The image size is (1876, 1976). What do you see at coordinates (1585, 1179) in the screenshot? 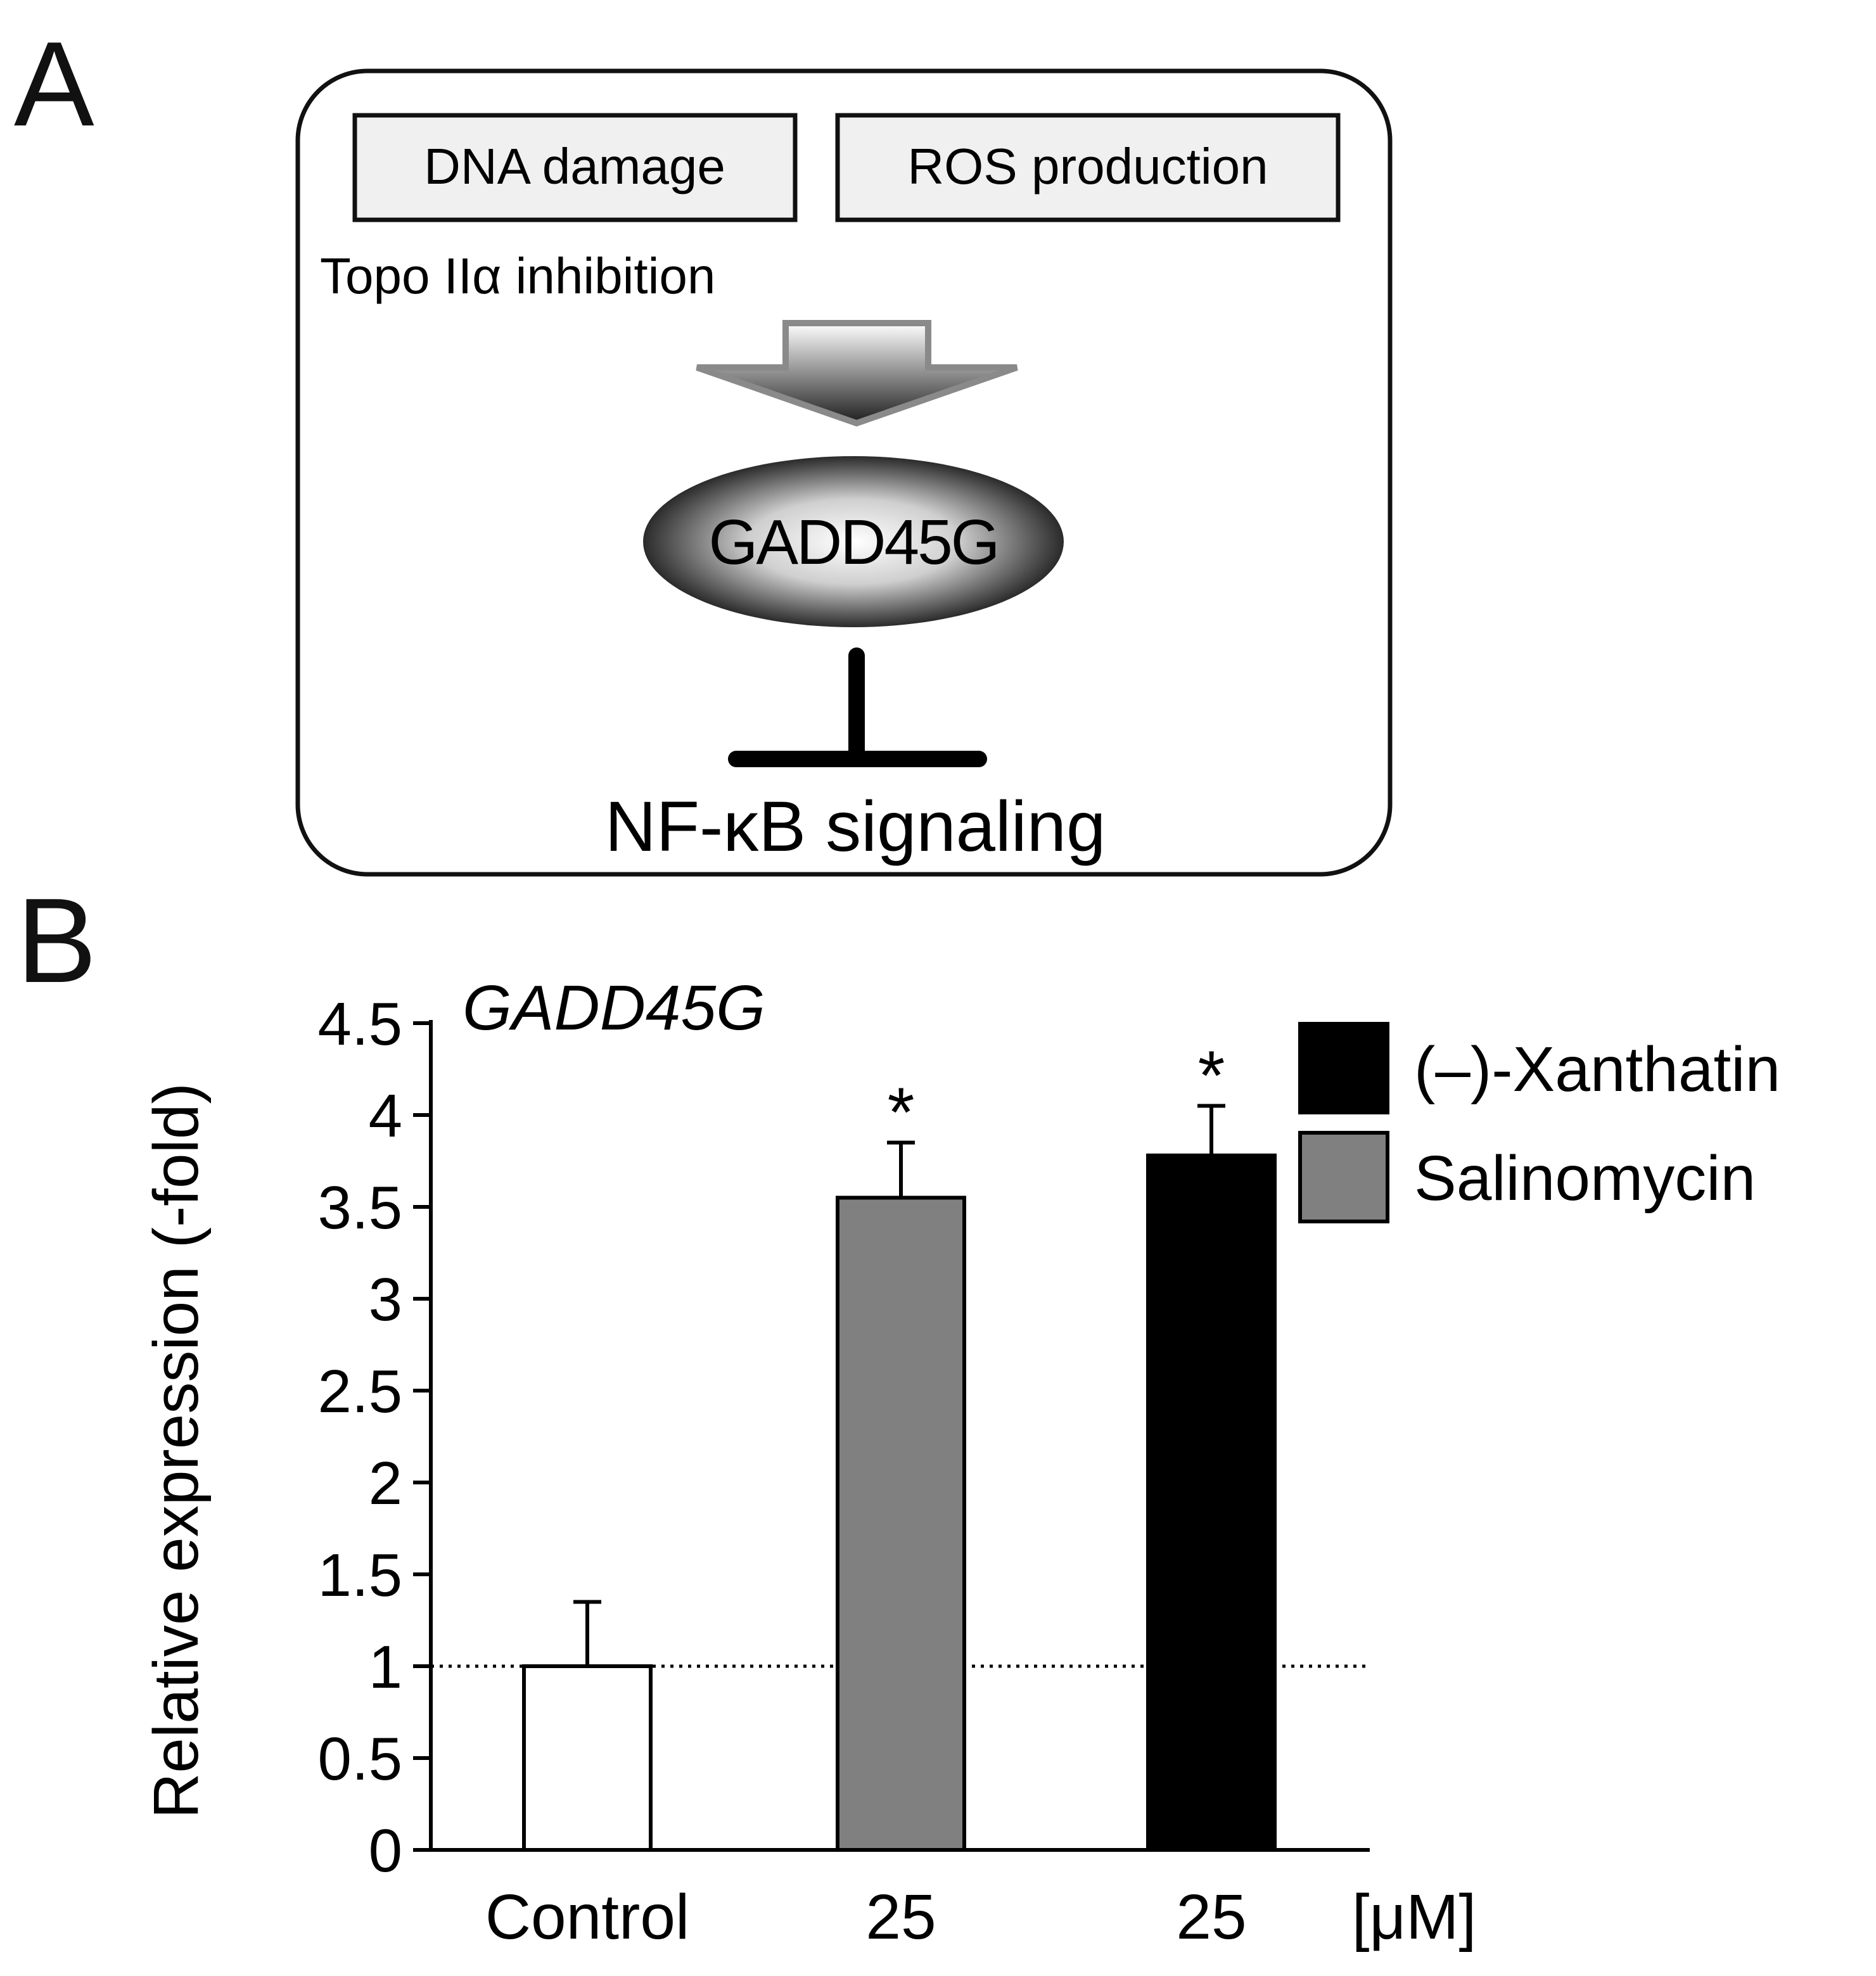
I see `legend-label-1: Salinomycin` at bounding box center [1585, 1179].